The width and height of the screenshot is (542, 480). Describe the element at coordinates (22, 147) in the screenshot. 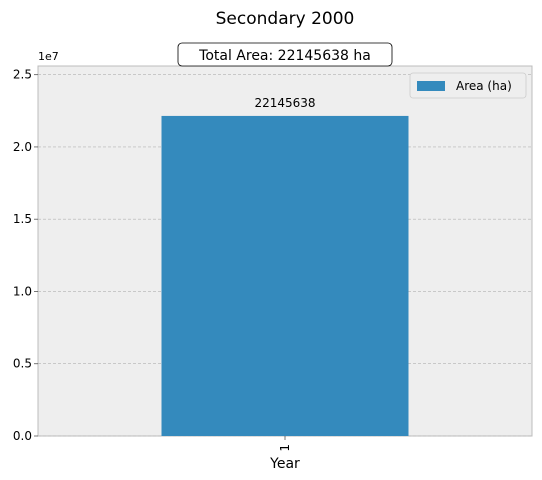

I see `y-tick-label: 2.0` at that location.